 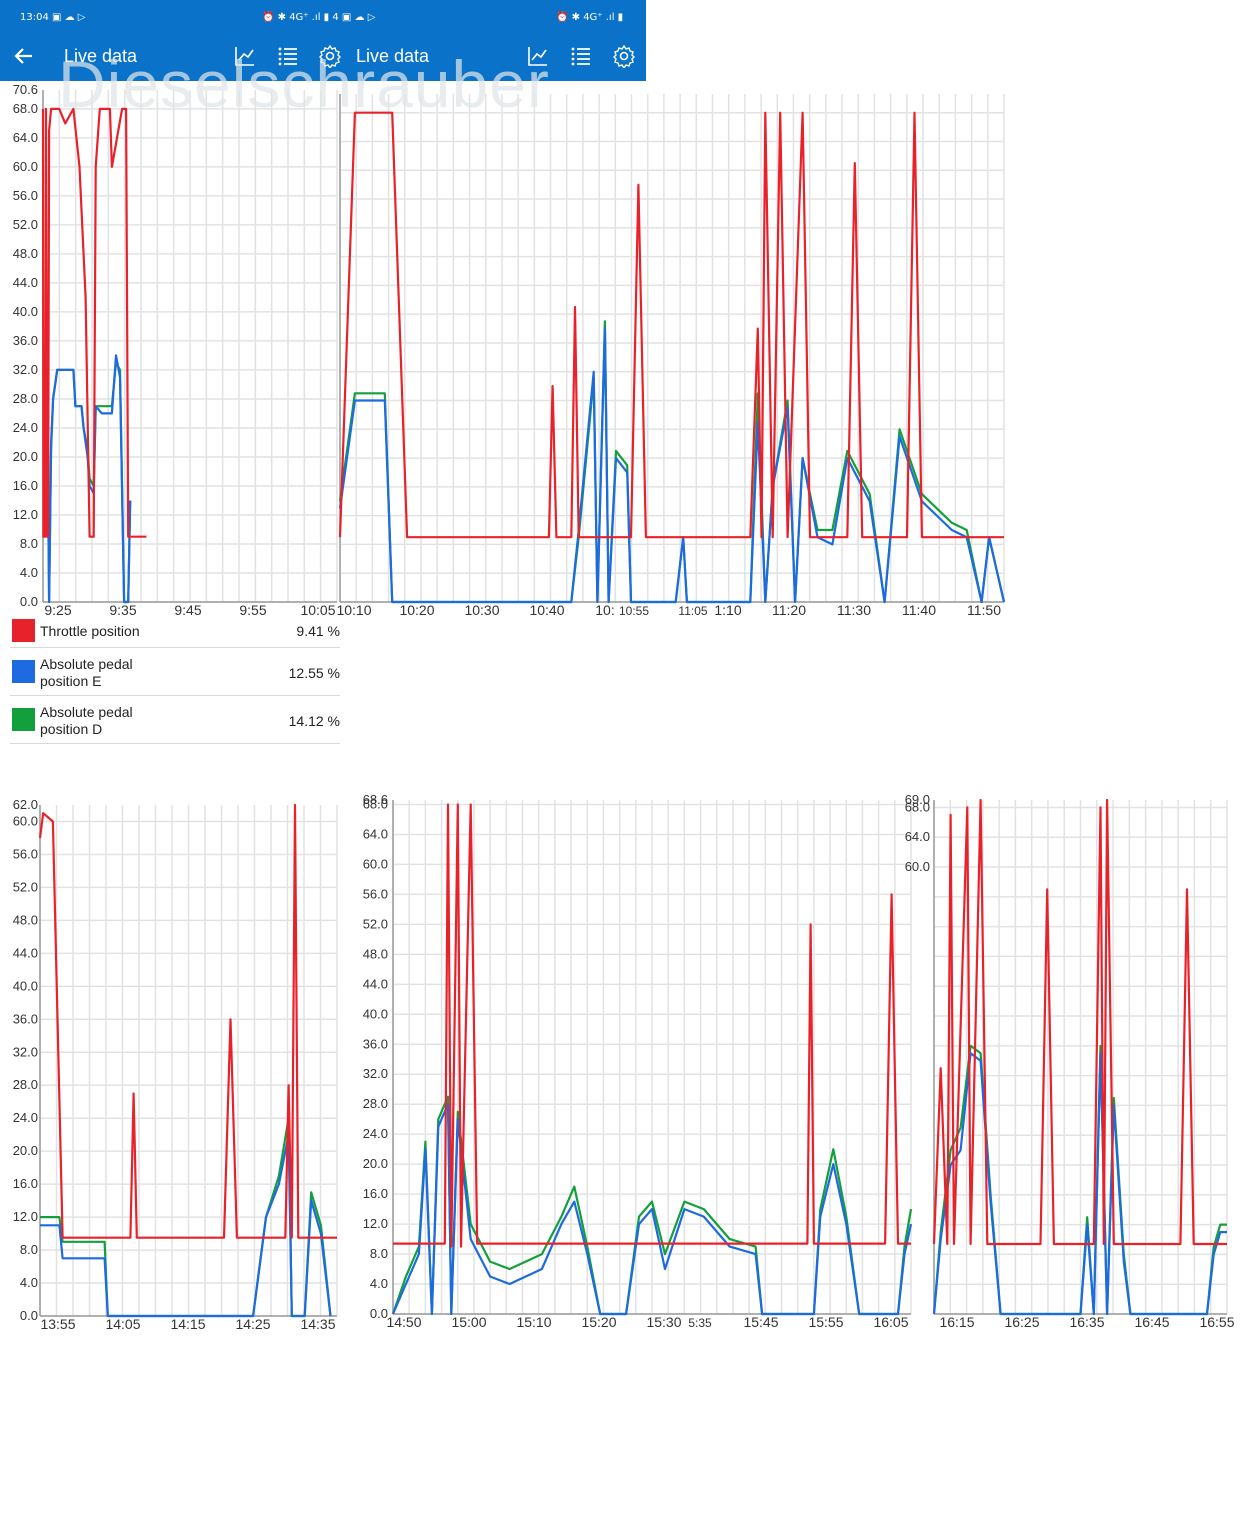 What do you see at coordinates (375, 893) in the screenshot?
I see `y-tick-label: 56.0` at bounding box center [375, 893].